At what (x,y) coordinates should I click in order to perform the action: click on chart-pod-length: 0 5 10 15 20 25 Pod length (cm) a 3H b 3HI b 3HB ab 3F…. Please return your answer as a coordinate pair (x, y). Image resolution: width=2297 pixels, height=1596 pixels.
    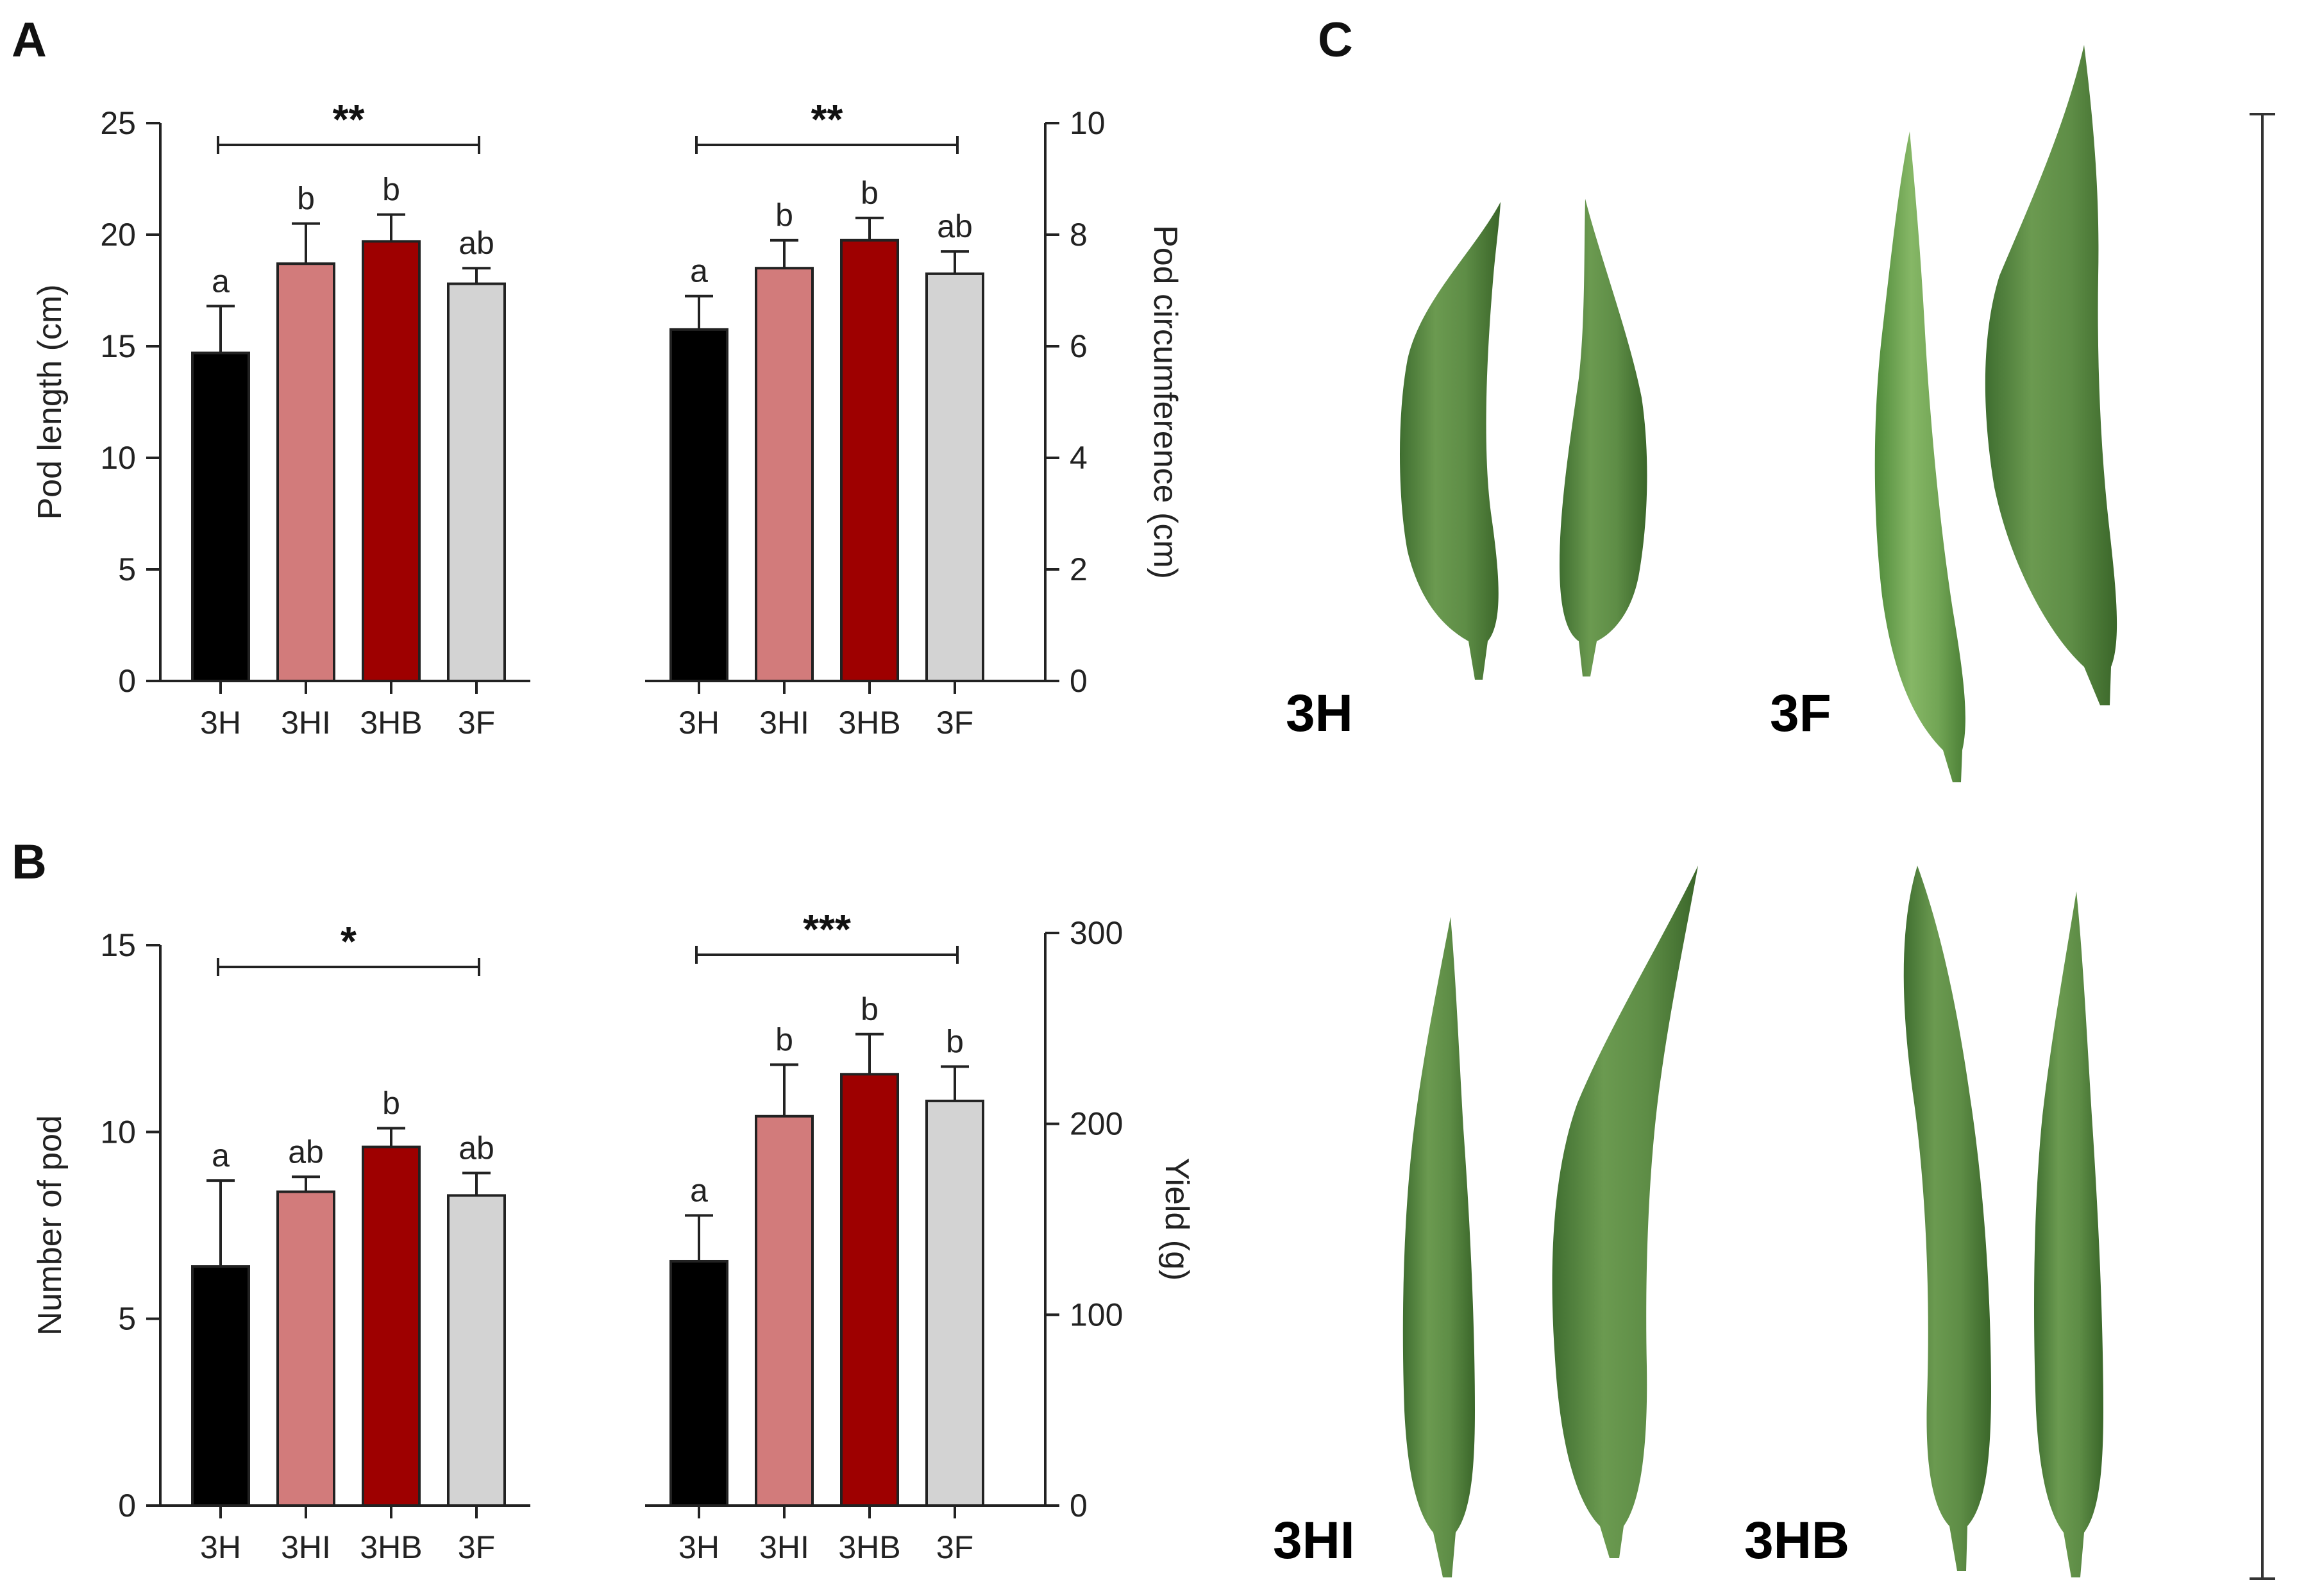
    Looking at the image, I should click on (280, 418).